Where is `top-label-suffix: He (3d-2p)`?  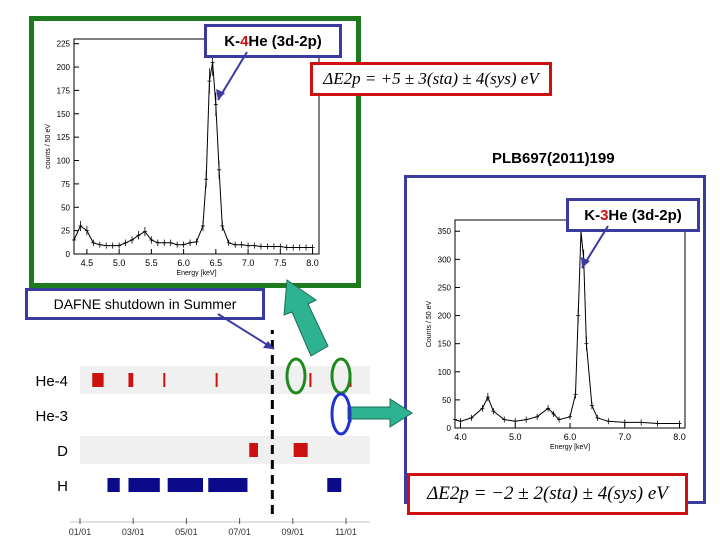 top-label-suffix: He (3d-2p) is located at coordinates (285, 41).